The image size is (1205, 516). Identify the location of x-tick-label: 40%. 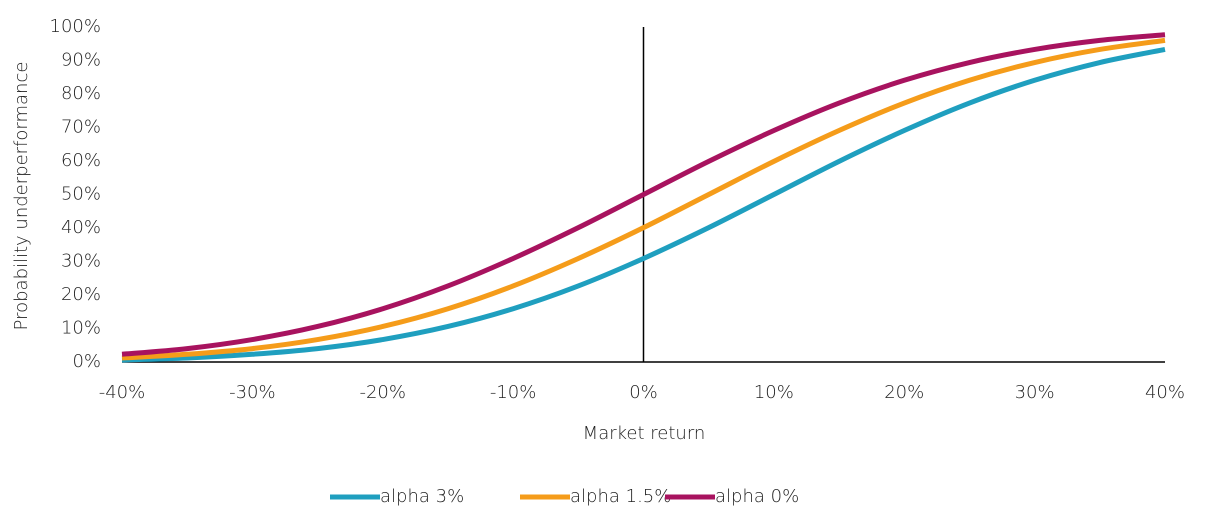
(1165, 392).